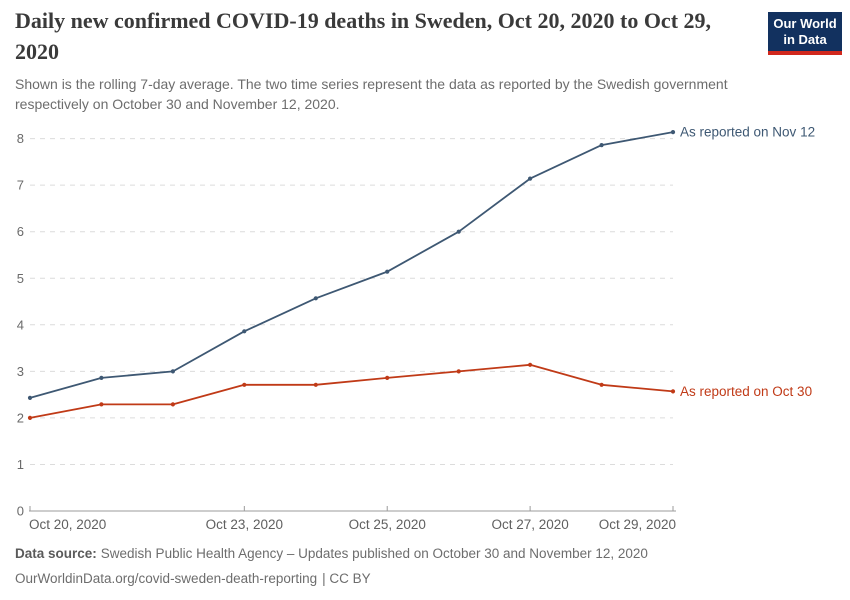  I want to click on series-end-label-as-reported-on-nov-12: As reported on Nov 12, so click(747, 132).